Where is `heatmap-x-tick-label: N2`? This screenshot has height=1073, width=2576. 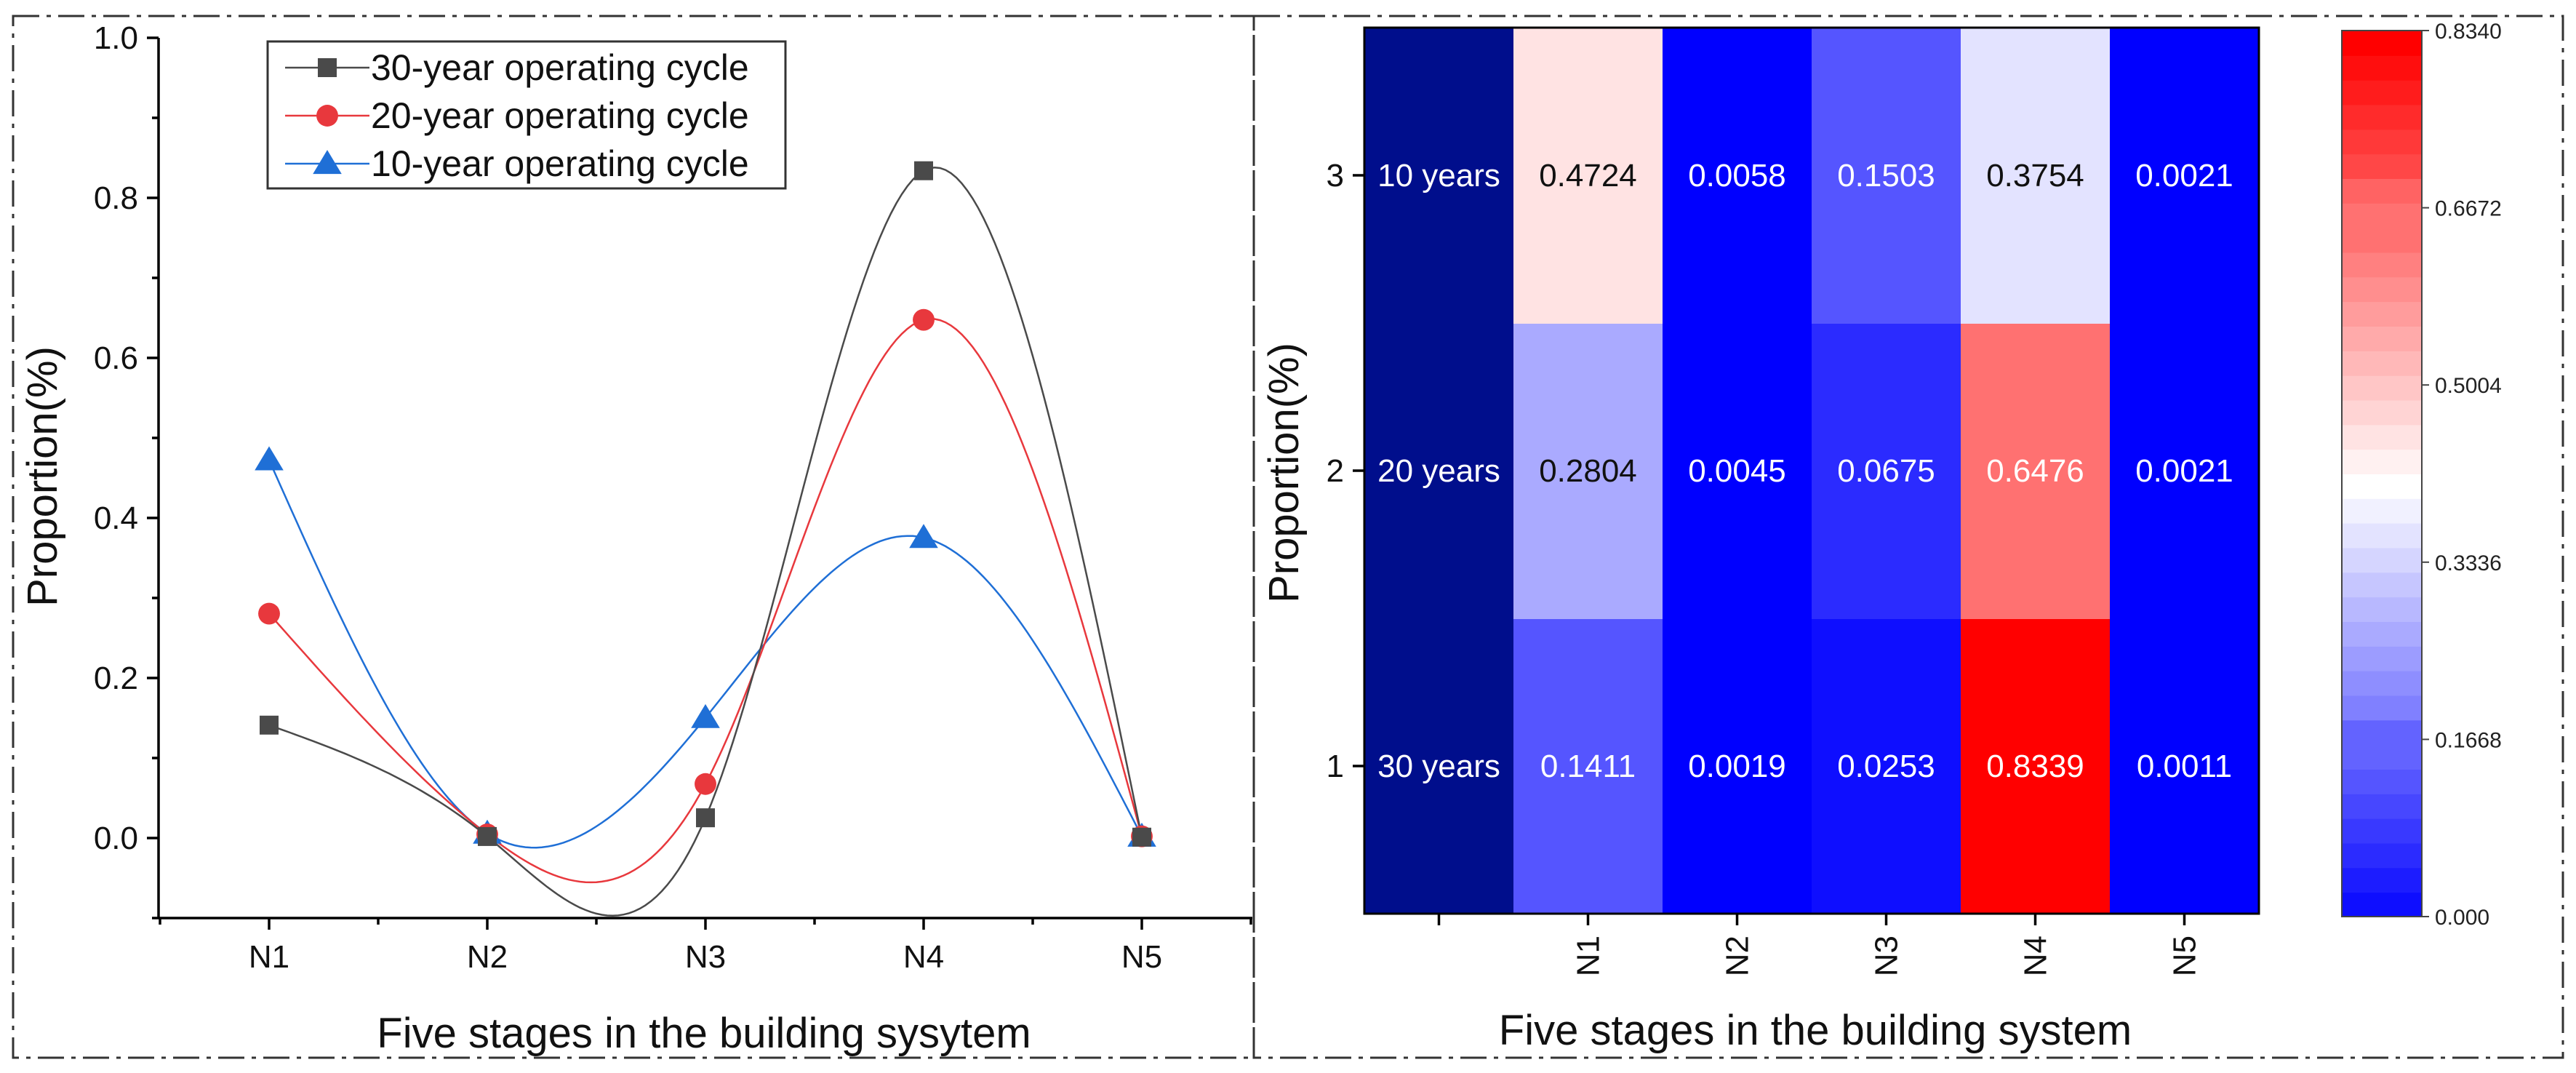
heatmap-x-tick-label: N2 is located at coordinates (1738, 956).